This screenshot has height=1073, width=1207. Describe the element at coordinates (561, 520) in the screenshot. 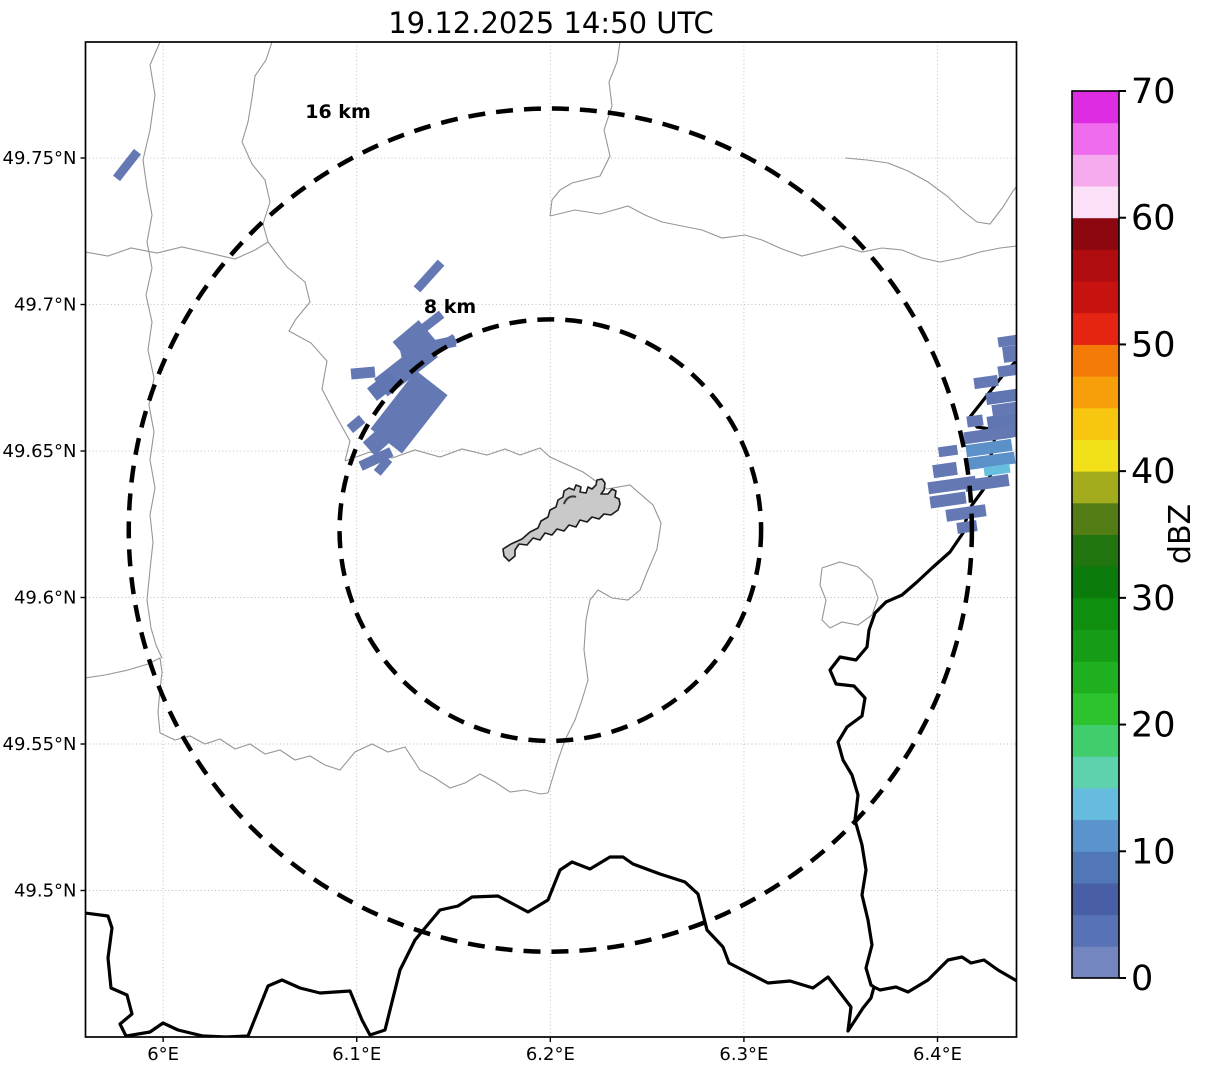

I see `airport-outline` at that location.